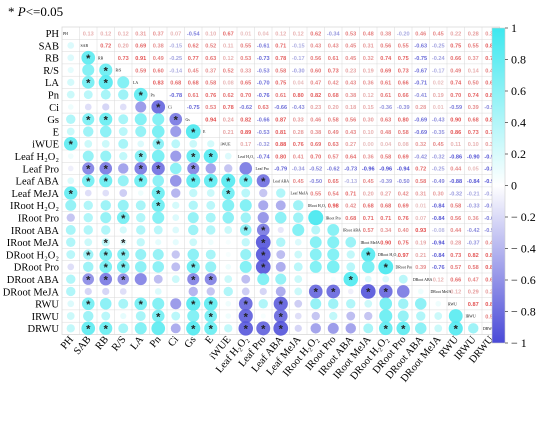 This screenshot has width=550, height=423. Describe the element at coordinates (519, 343) in the screenshot. I see `colorbar-tick-label: − 1` at that location.